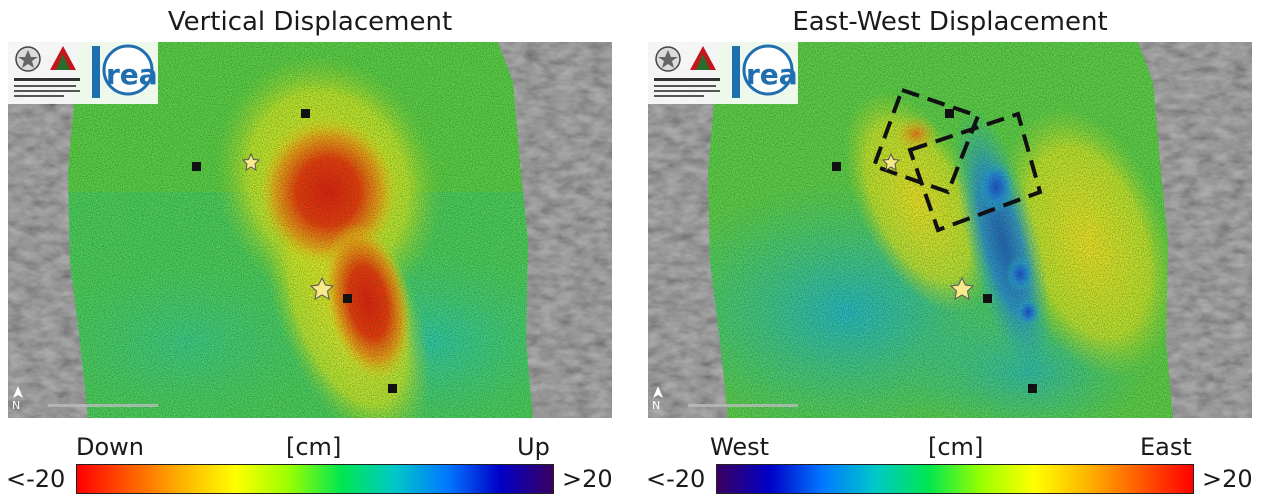 The width and height of the screenshot is (1264, 495). What do you see at coordinates (310, 22) in the screenshot?
I see `panel-title: Vertical Displacement` at bounding box center [310, 22].